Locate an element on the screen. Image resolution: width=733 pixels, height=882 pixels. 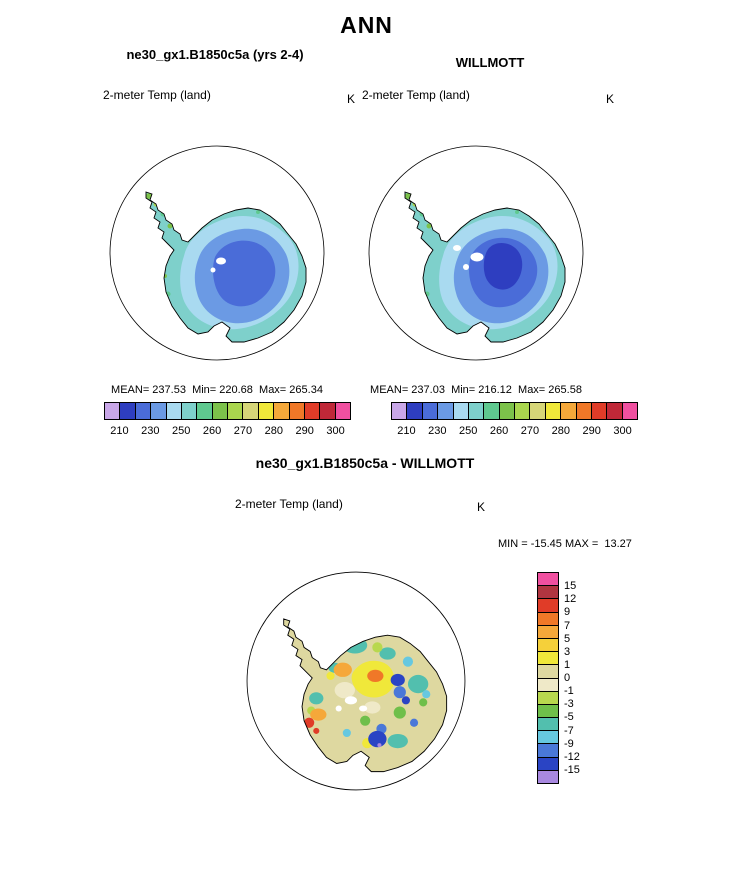
colorbar-tick-label: -7 is located at coordinates (569, 730).